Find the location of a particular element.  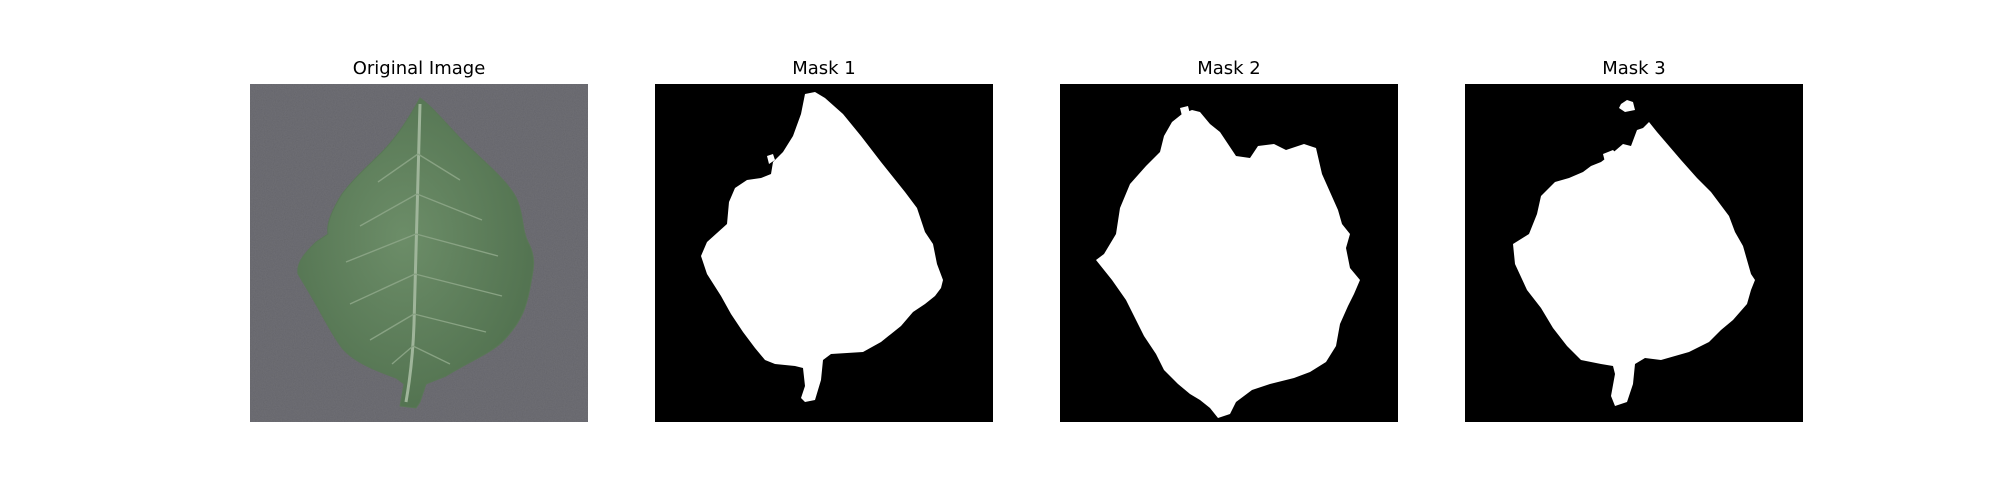

leaf-veins is located at coordinates (424, 259).